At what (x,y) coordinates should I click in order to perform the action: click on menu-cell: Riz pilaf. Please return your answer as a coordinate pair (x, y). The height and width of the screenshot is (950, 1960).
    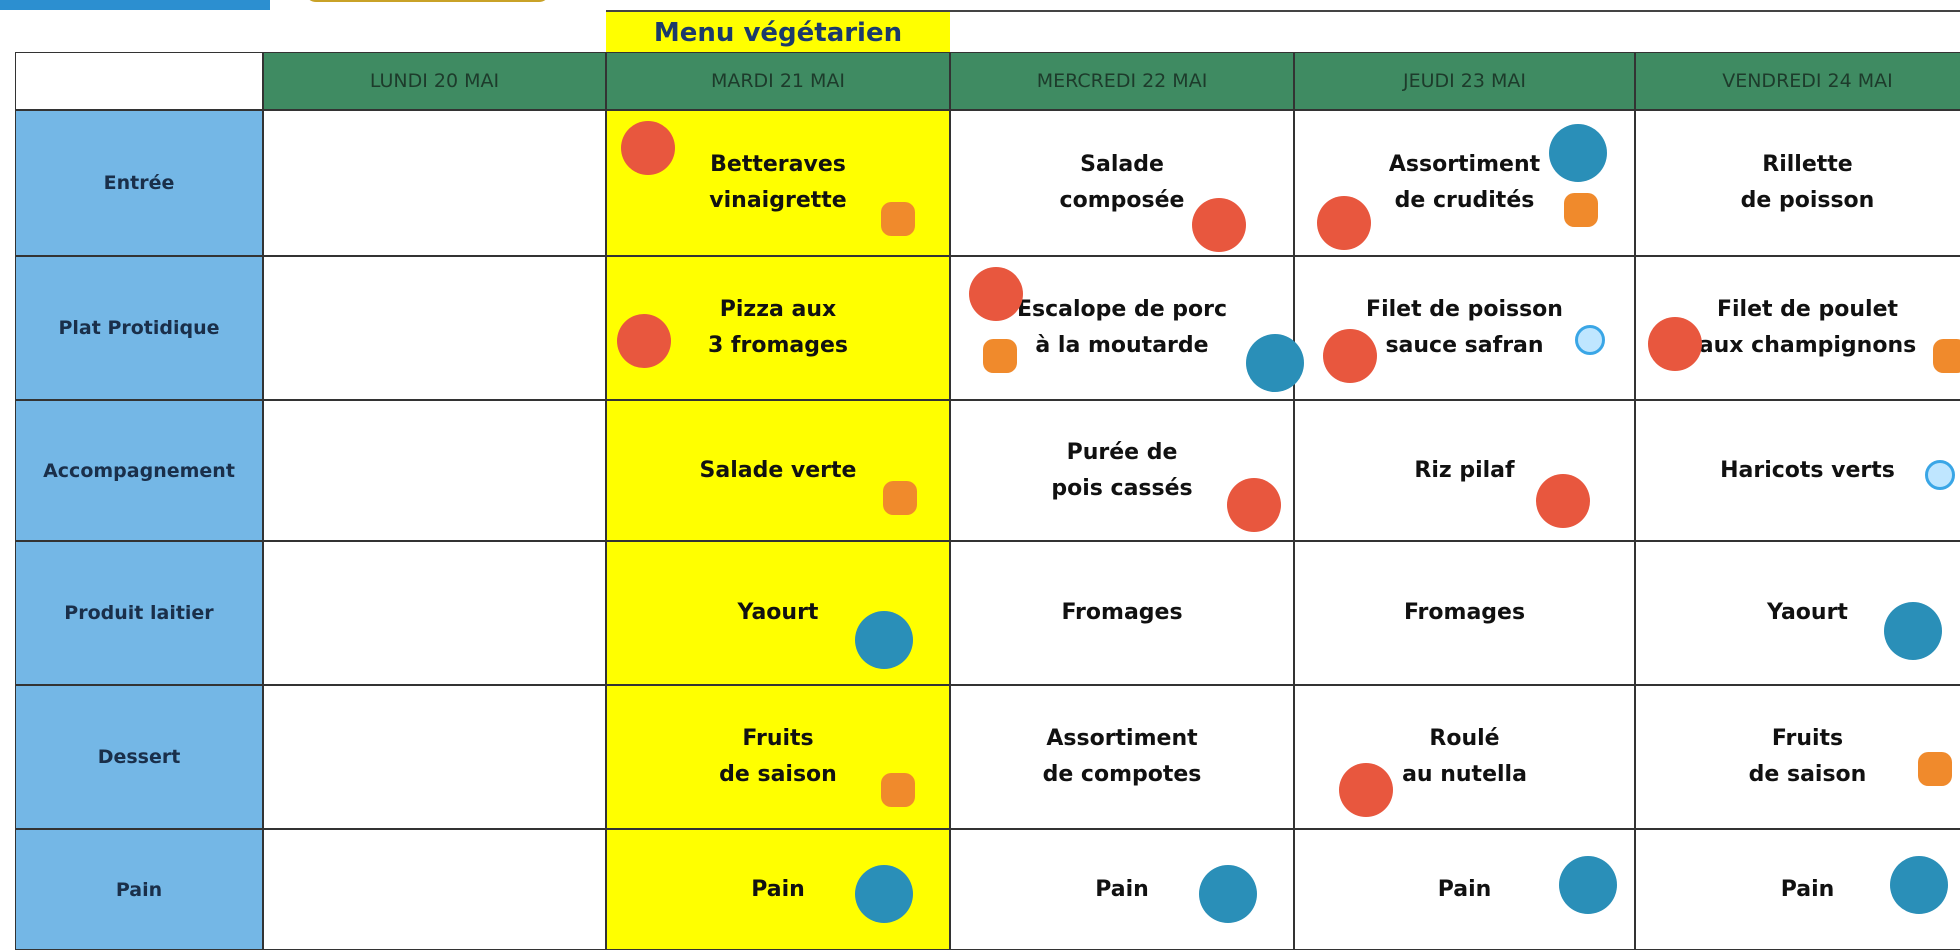
    Looking at the image, I should click on (1464, 470).